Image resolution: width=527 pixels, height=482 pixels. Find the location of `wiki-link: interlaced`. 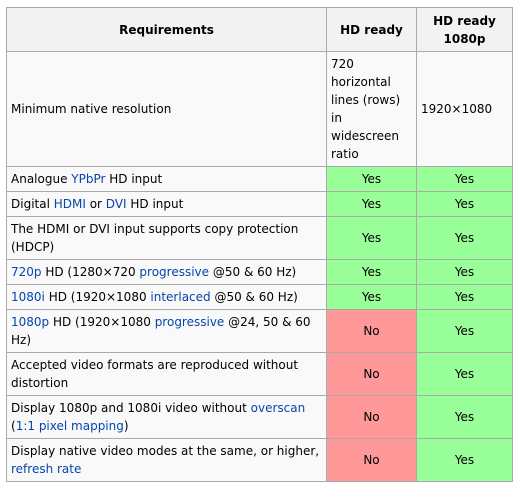

wiki-link: interlaced is located at coordinates (180, 297).